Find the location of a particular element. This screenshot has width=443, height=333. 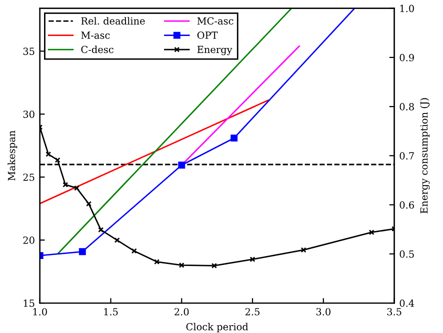

y2-tick-label: 0.6 is located at coordinates (407, 205).